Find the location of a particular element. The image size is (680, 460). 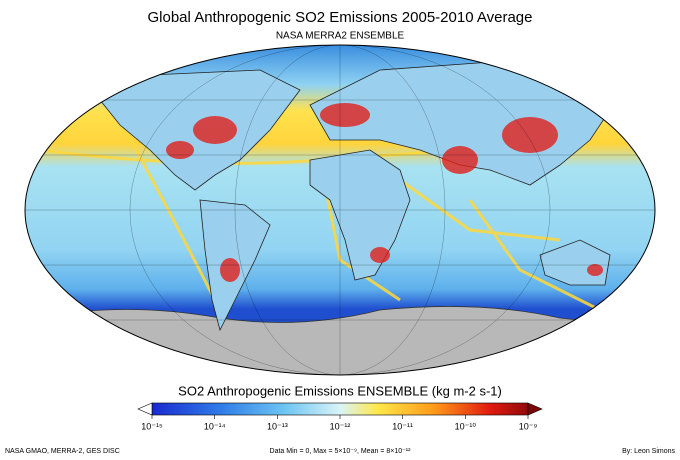

colorbar-tick-label: 10⁻¹⁰ is located at coordinates (466, 426).